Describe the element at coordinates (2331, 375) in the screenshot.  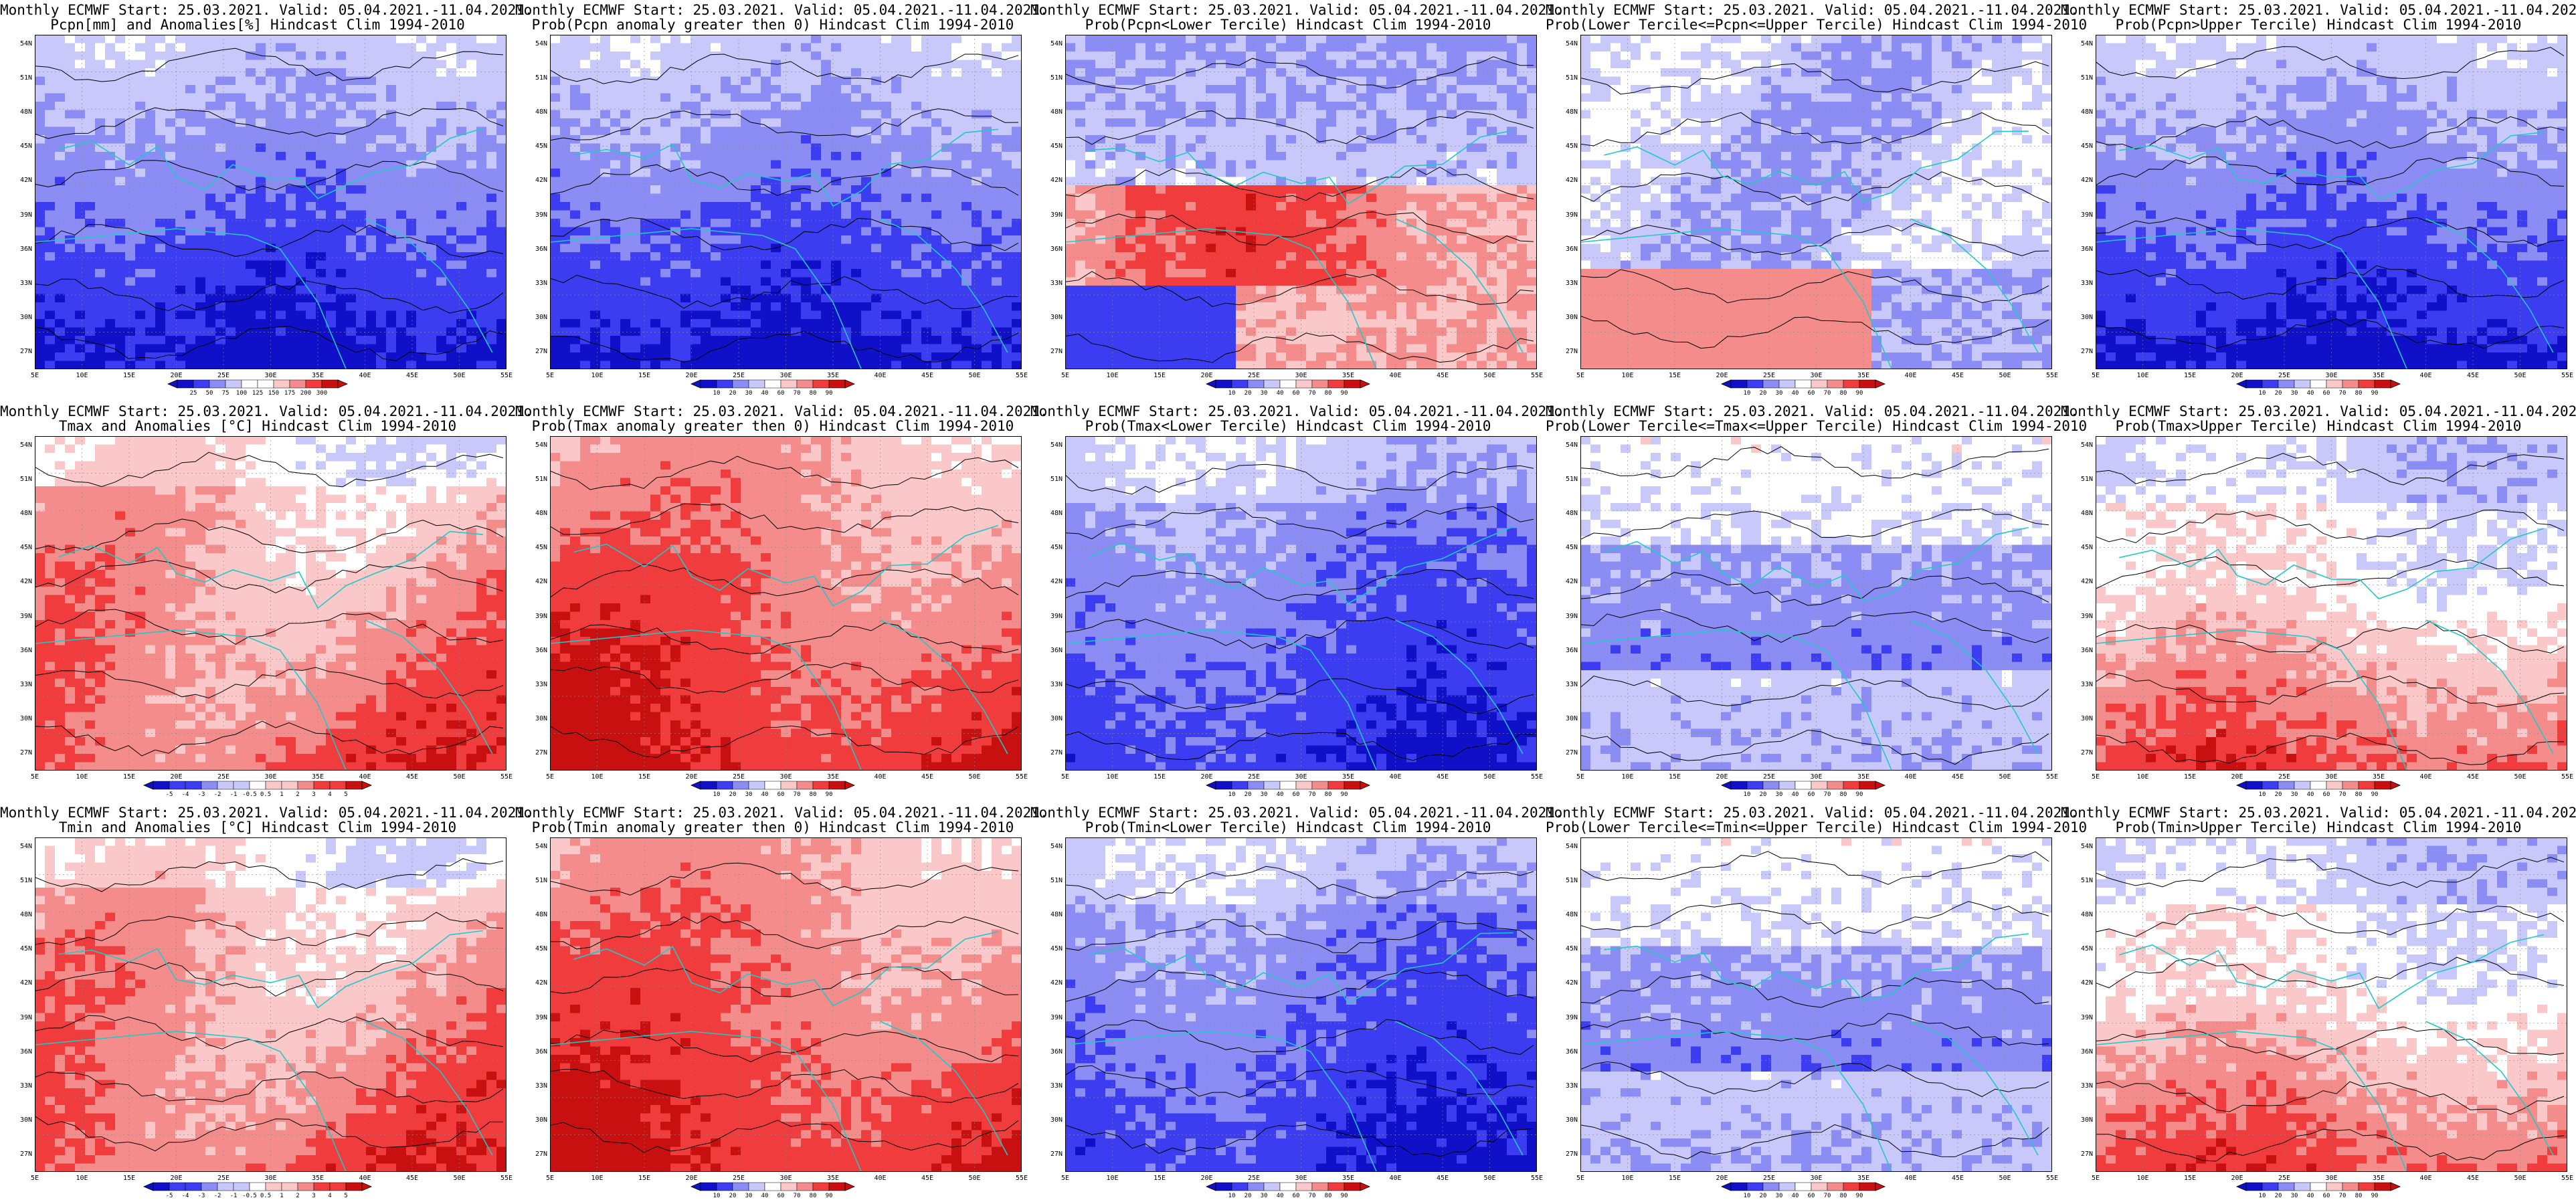
I see `longitude-label: 30E` at that location.